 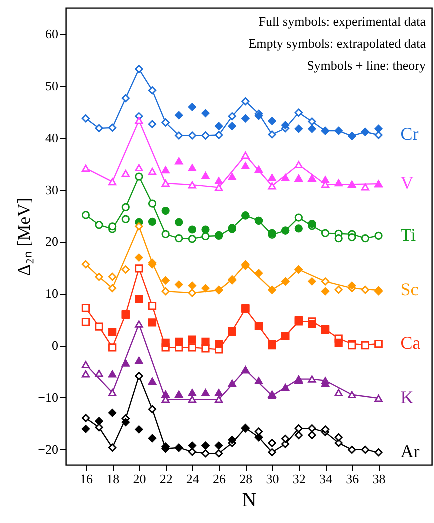 What do you see at coordinates (246, 479) in the screenshot?
I see `x-tick-label: 28` at bounding box center [246, 479].